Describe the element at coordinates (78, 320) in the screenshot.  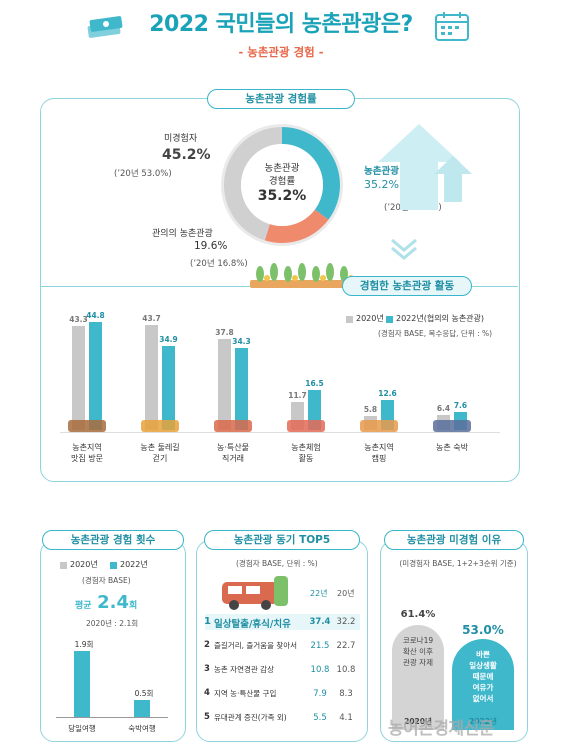
I see `activity-value-label: 43.3` at that location.